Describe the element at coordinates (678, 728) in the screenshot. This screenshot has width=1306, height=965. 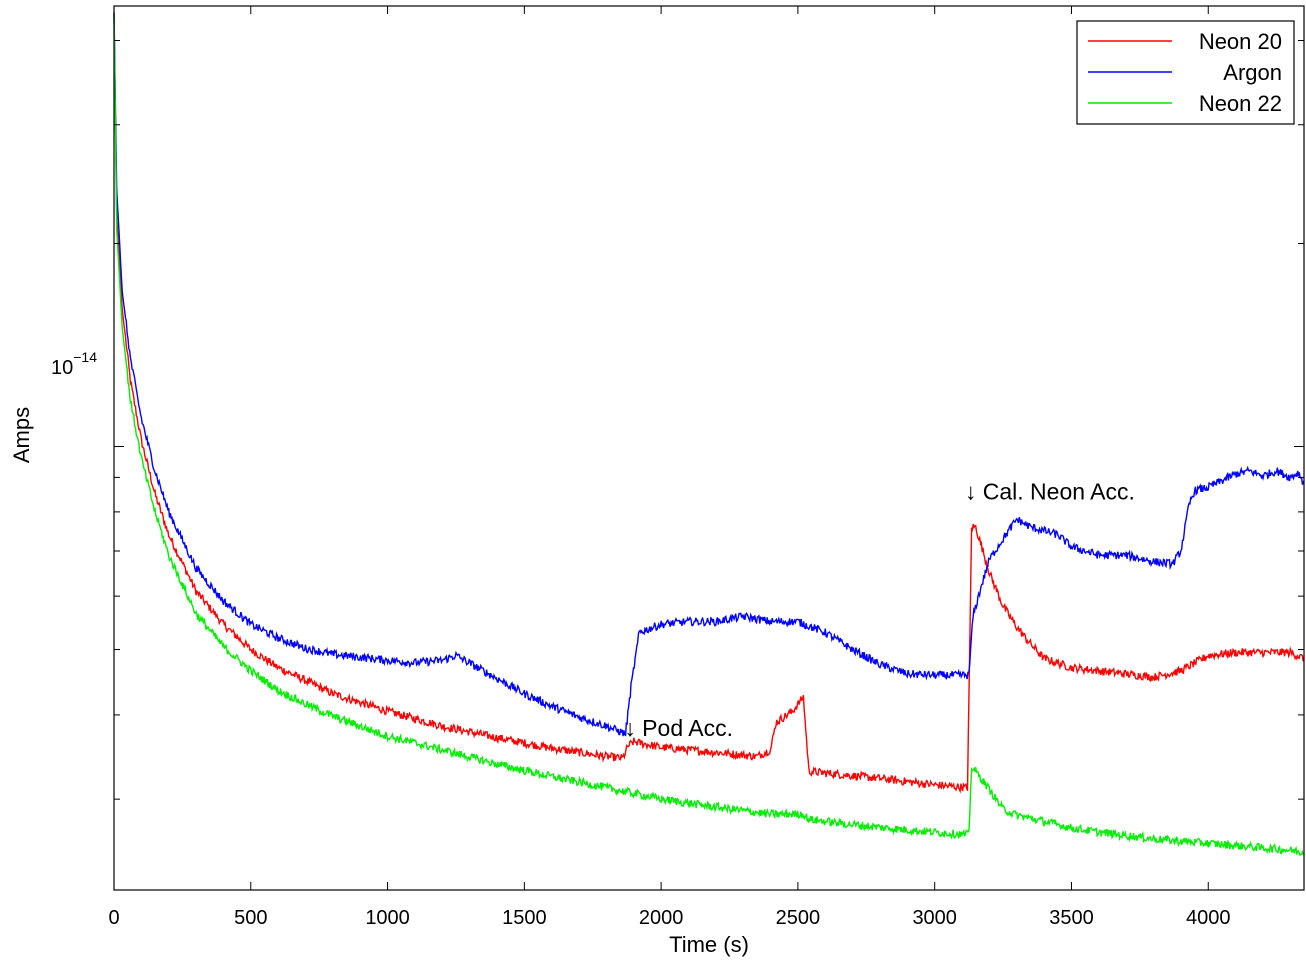
I see `annotation-label: ↓ Pod Acc.` at that location.